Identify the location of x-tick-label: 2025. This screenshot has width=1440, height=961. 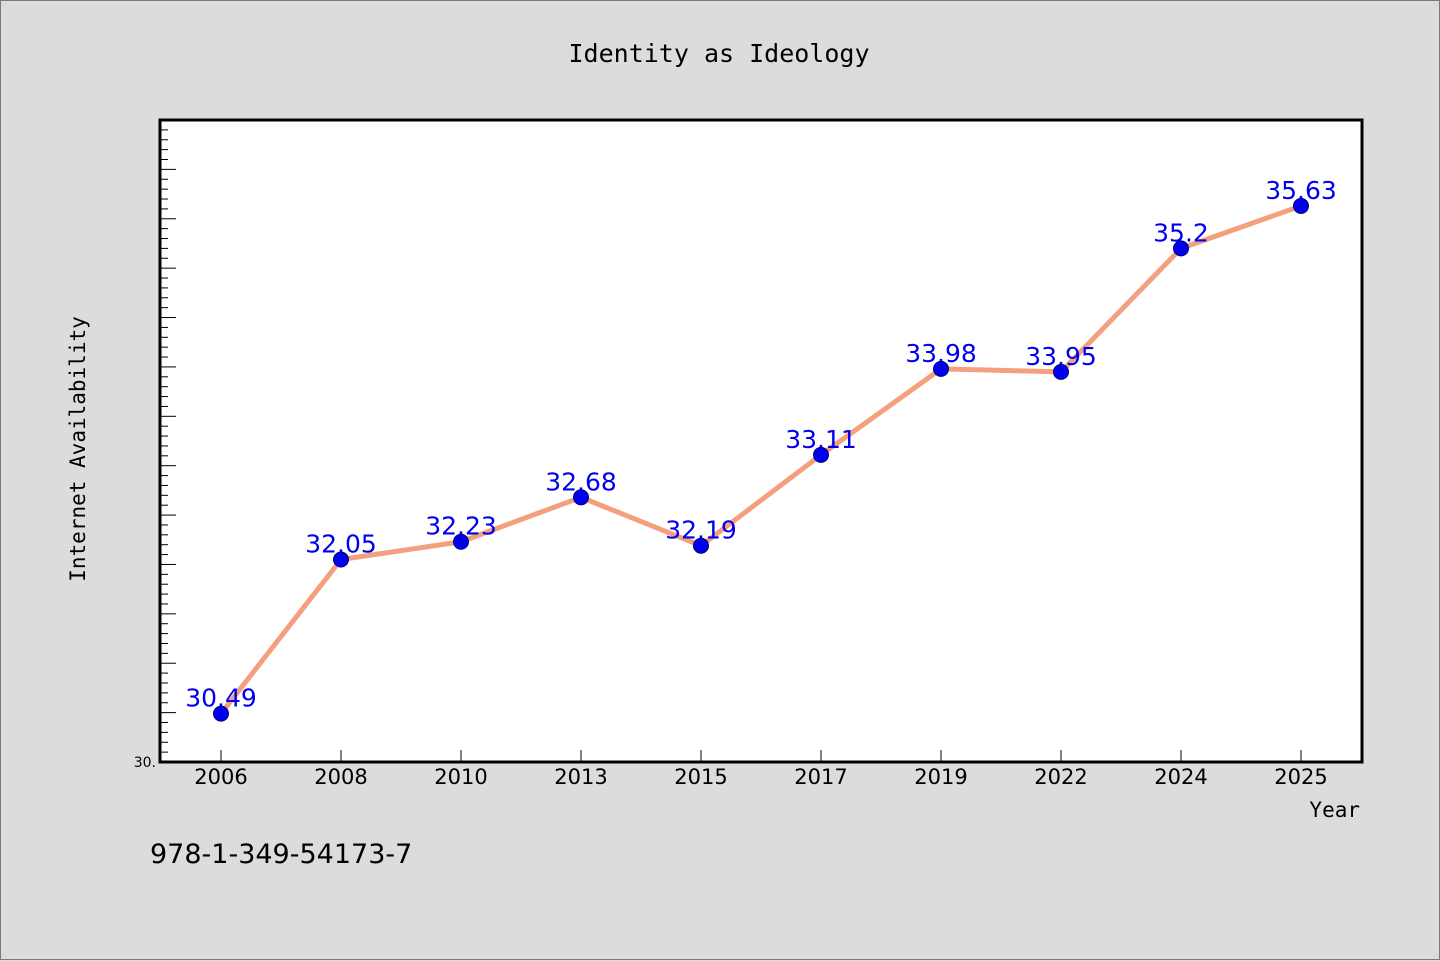
(1300, 777).